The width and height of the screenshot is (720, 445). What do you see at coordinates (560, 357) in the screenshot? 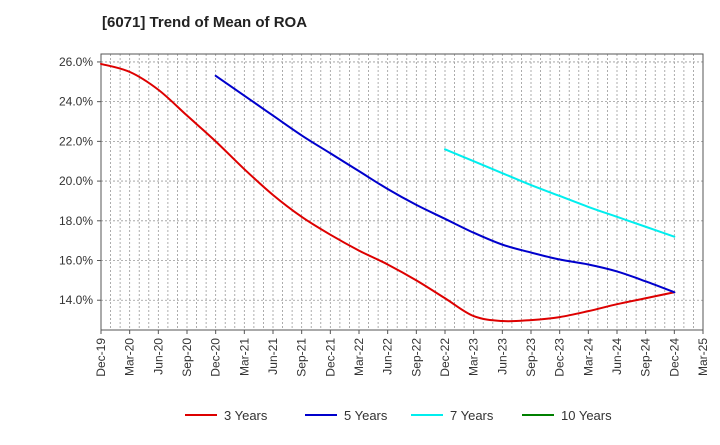
I see `x-tick-label: Dec-23` at bounding box center [560, 357].